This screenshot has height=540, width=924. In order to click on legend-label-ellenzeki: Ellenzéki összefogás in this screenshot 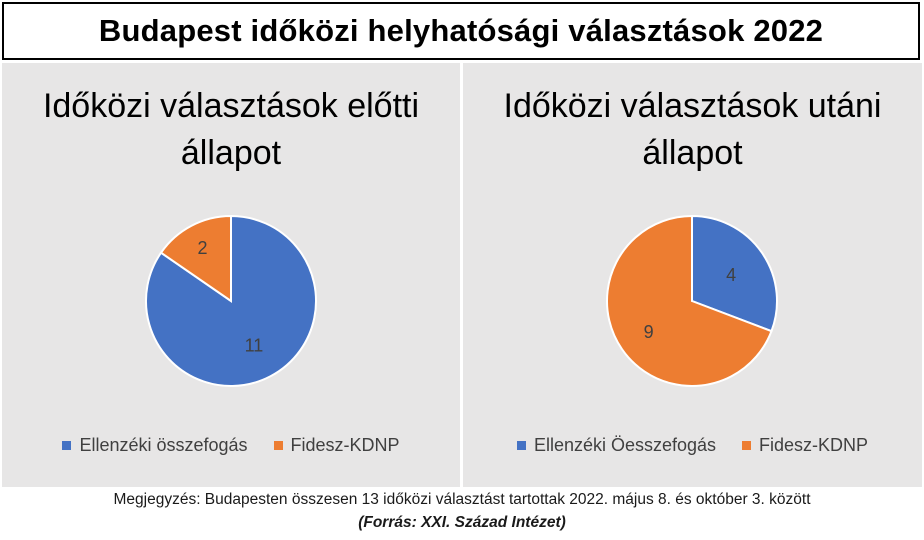, I will do `click(163, 445)`.